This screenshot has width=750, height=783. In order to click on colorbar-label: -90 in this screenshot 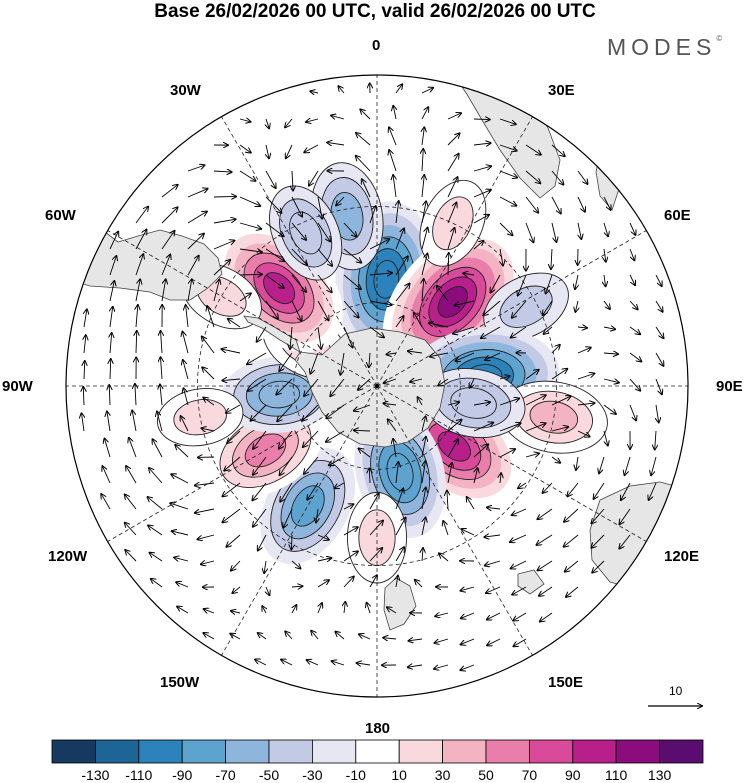, I will do `click(182, 775)`.